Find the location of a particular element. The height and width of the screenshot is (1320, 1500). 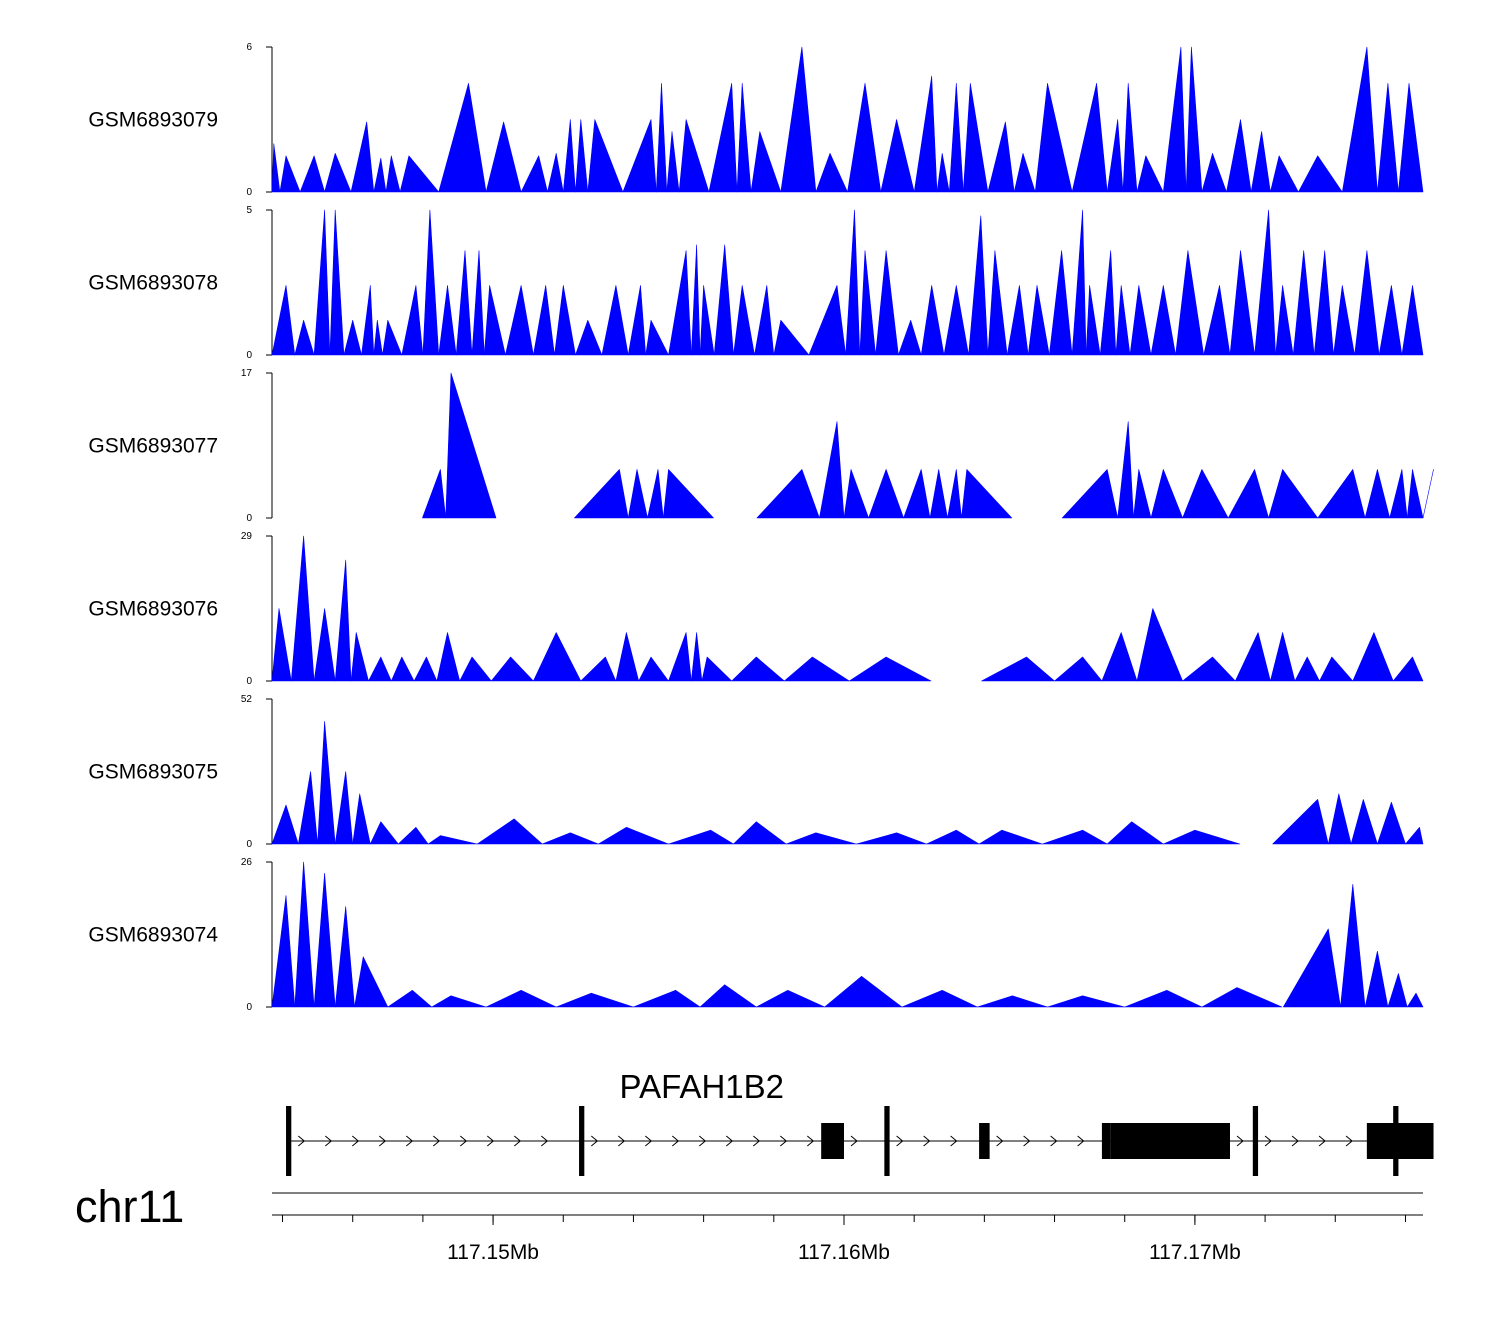

strand-arrows is located at coordinates (825, 1141).